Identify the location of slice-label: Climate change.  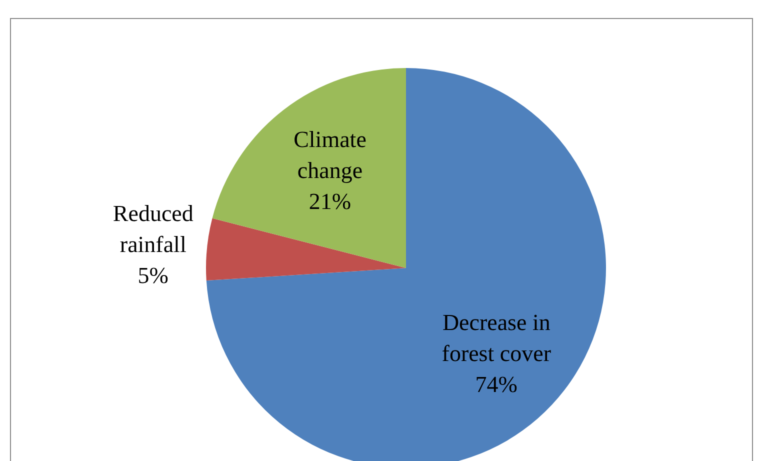
(330, 154).